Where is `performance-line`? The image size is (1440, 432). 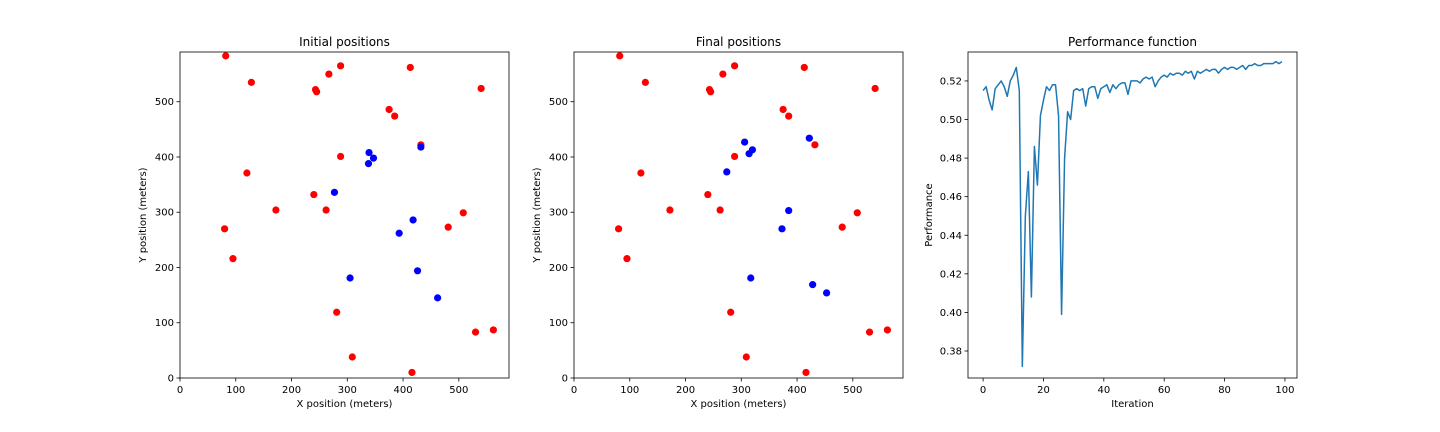
performance-line is located at coordinates (1132, 214).